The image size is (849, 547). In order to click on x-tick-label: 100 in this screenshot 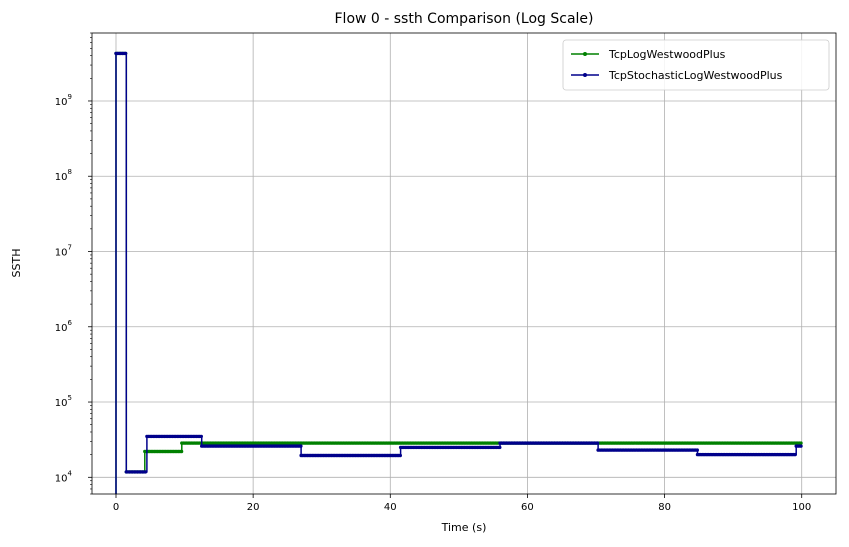, I will do `click(801, 507)`.